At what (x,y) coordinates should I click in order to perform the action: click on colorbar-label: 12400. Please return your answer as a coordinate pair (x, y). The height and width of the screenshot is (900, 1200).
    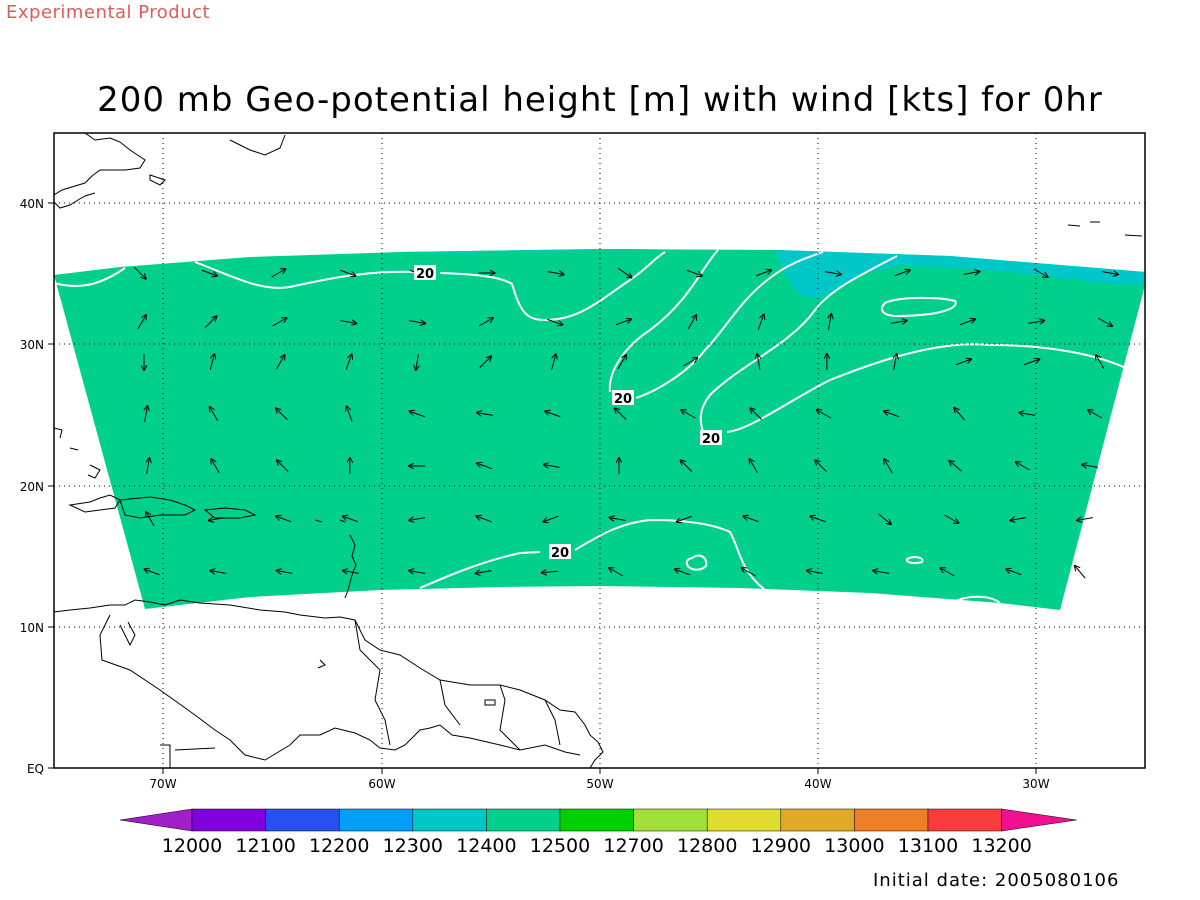
    Looking at the image, I should click on (486, 846).